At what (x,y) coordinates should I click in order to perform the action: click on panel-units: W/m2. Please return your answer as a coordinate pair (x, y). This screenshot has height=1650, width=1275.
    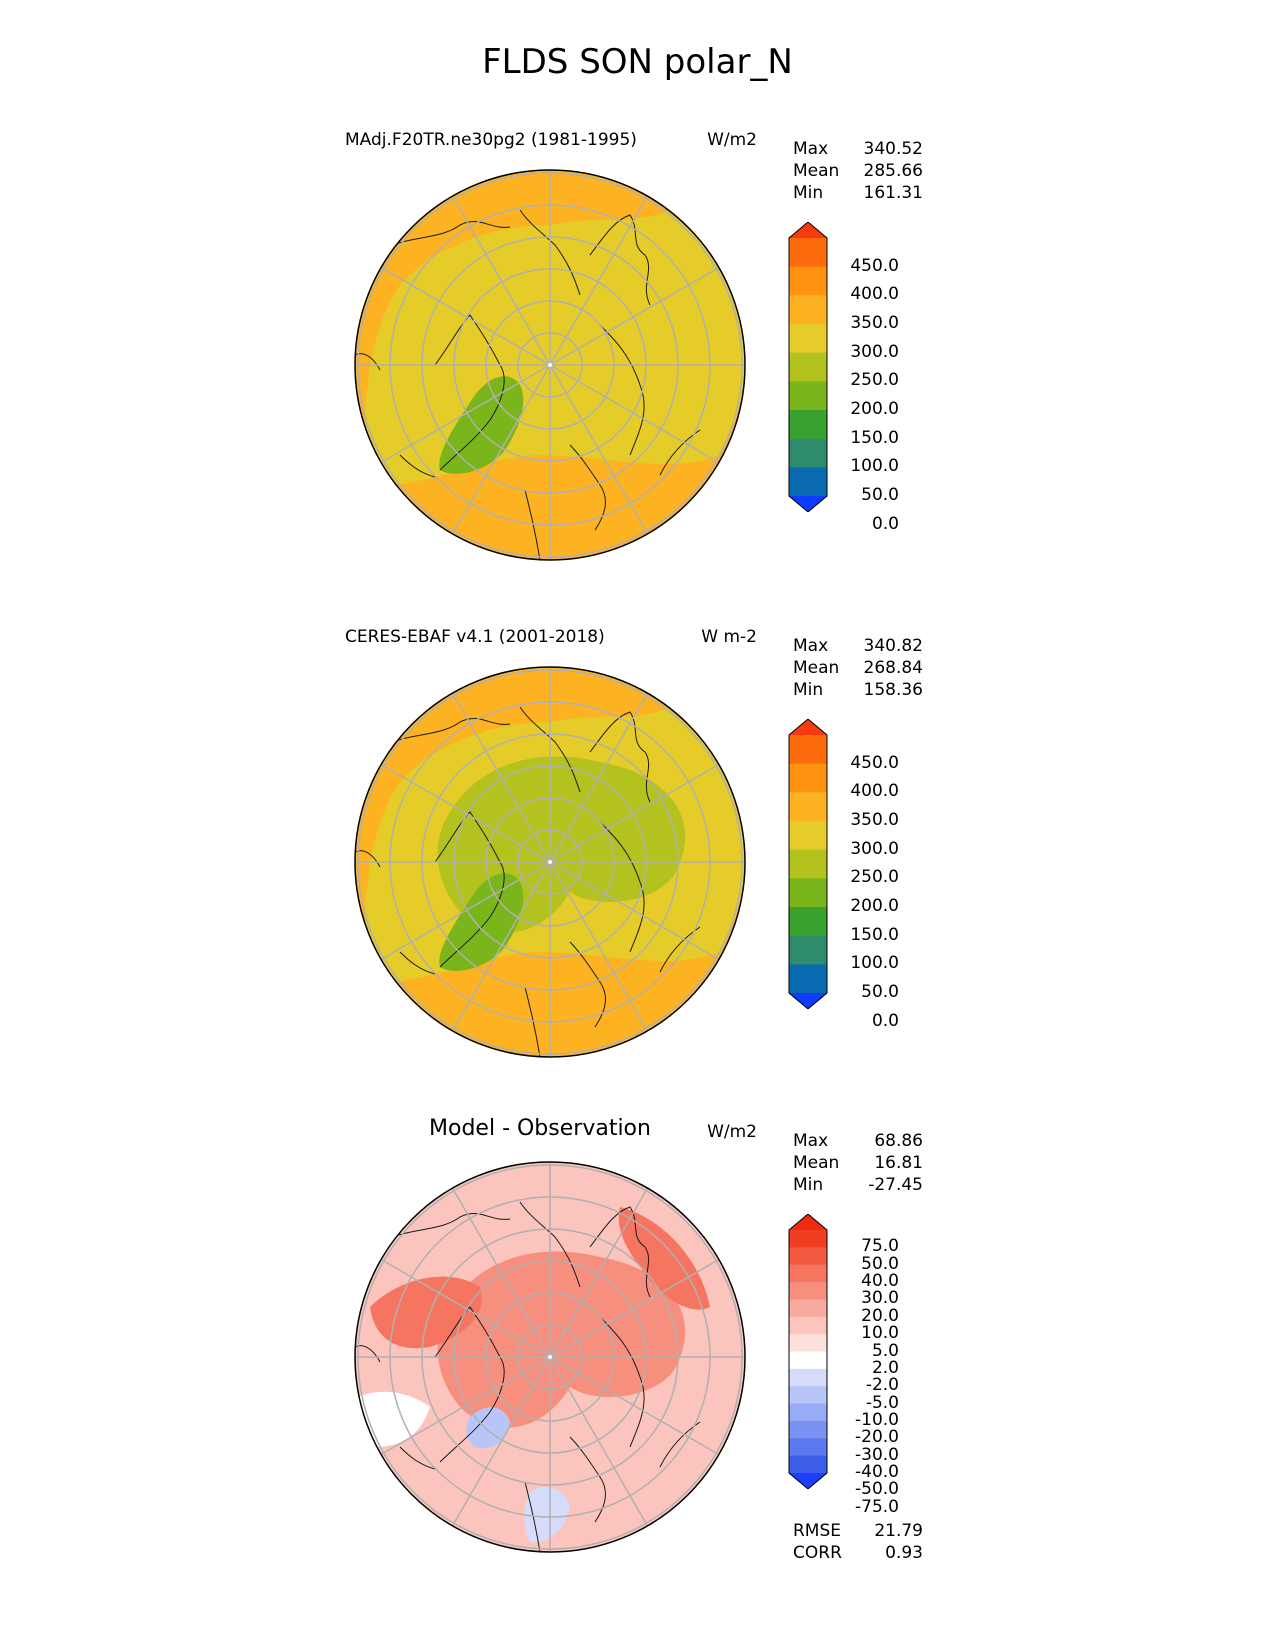
    Looking at the image, I should click on (732, 140).